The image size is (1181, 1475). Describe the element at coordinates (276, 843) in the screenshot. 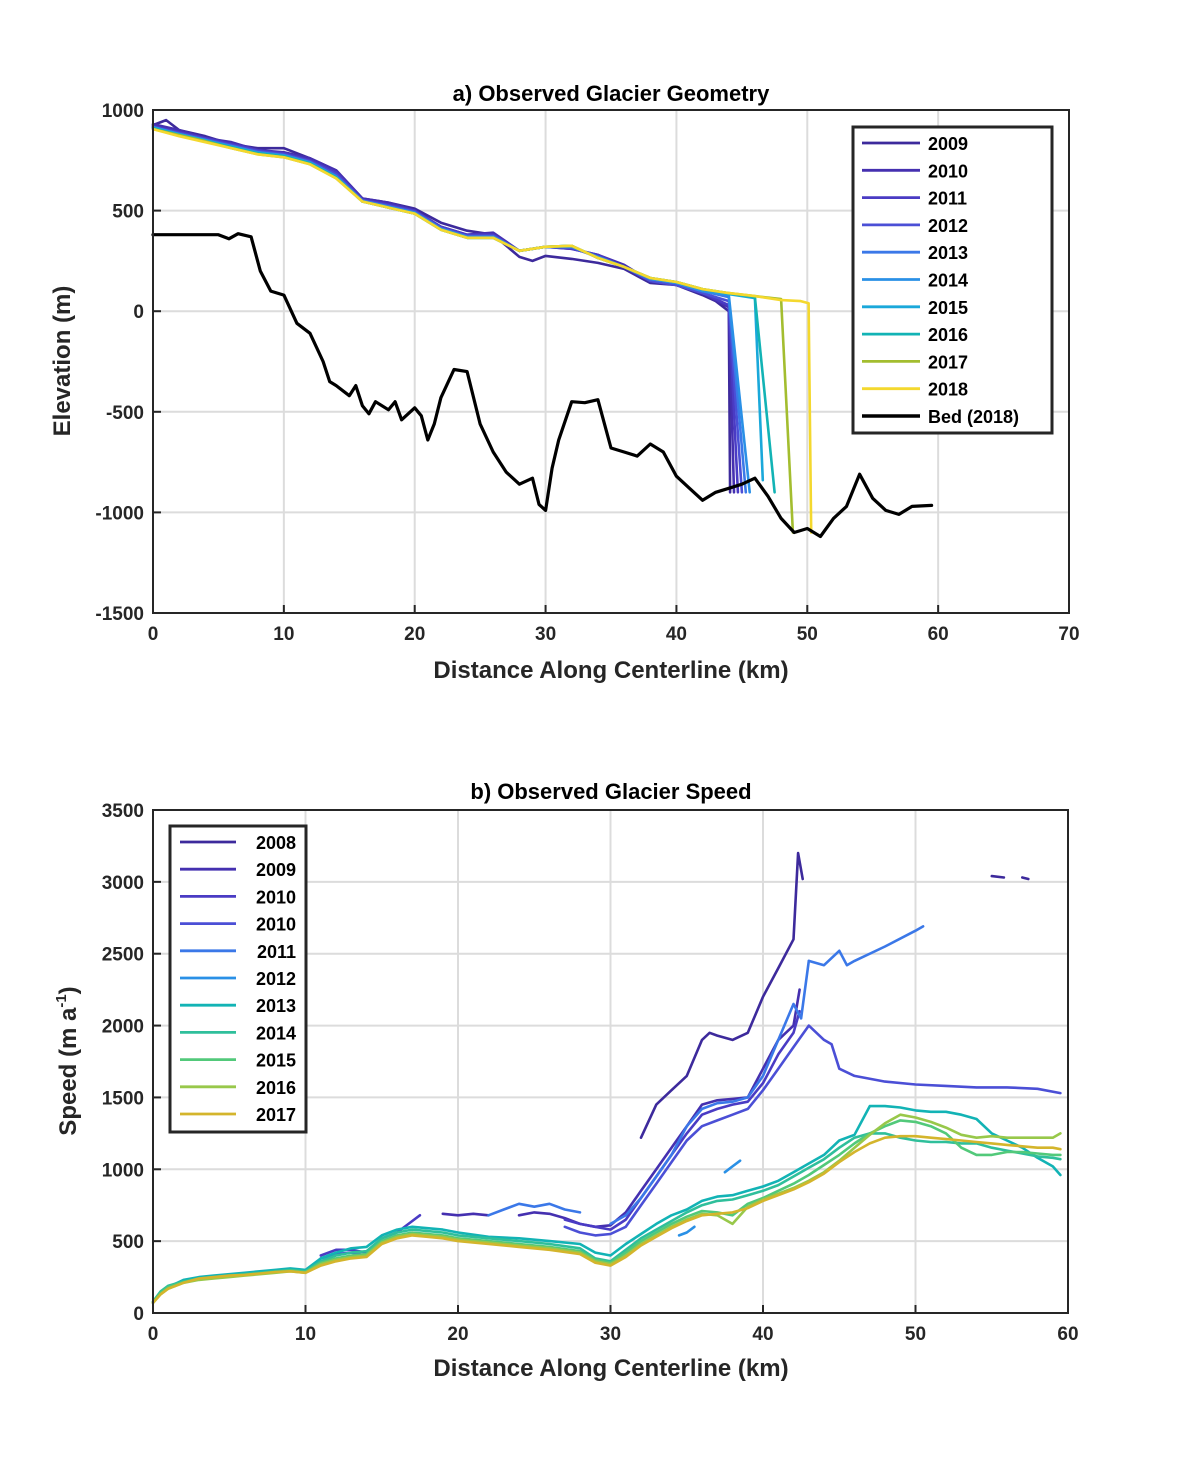

I see `legend-entry: 2008` at that location.